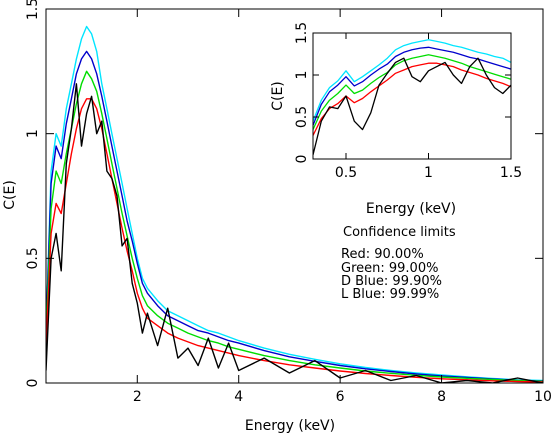 This screenshot has width=556, height=436. I want to click on inset-x-tick-label: 1, so click(428, 173).